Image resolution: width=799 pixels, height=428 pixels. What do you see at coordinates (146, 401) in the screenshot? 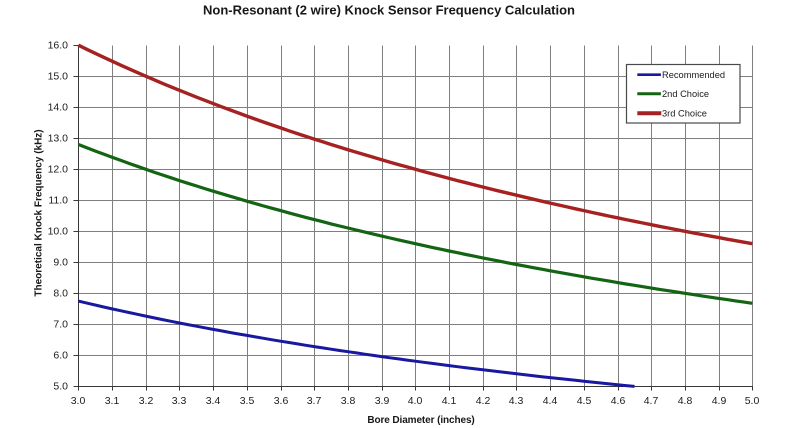
I see `svg-text: 3.2` at bounding box center [146, 401].